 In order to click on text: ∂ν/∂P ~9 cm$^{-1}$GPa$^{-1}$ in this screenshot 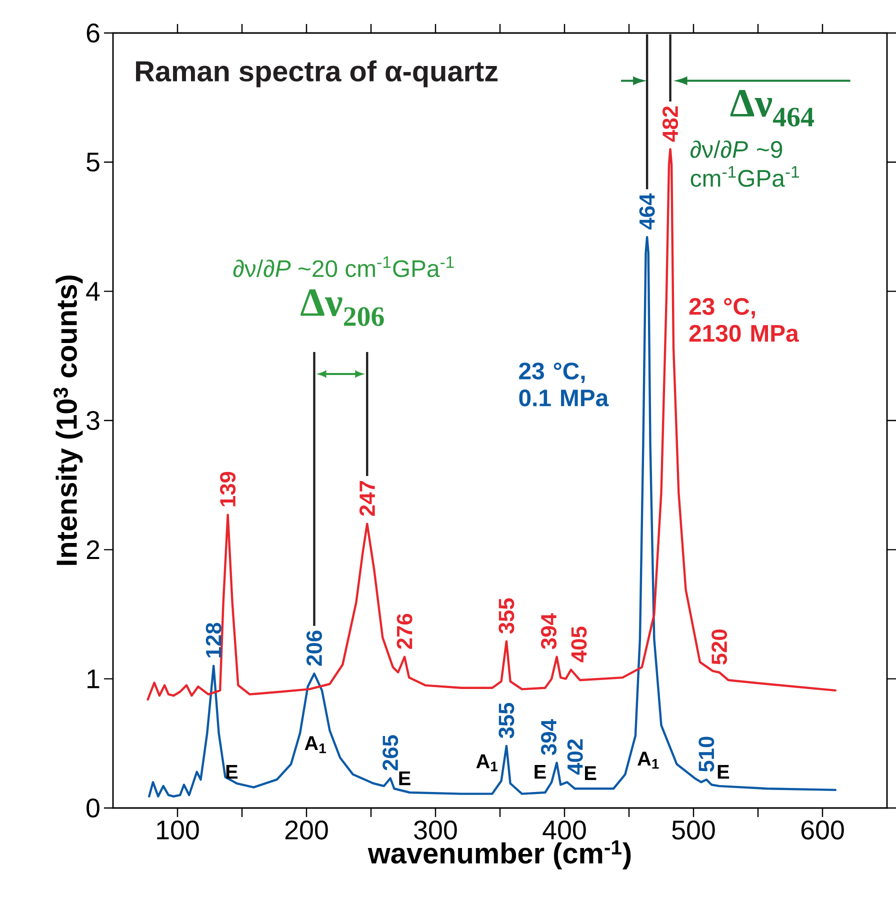, I will do `click(744, 163)`.